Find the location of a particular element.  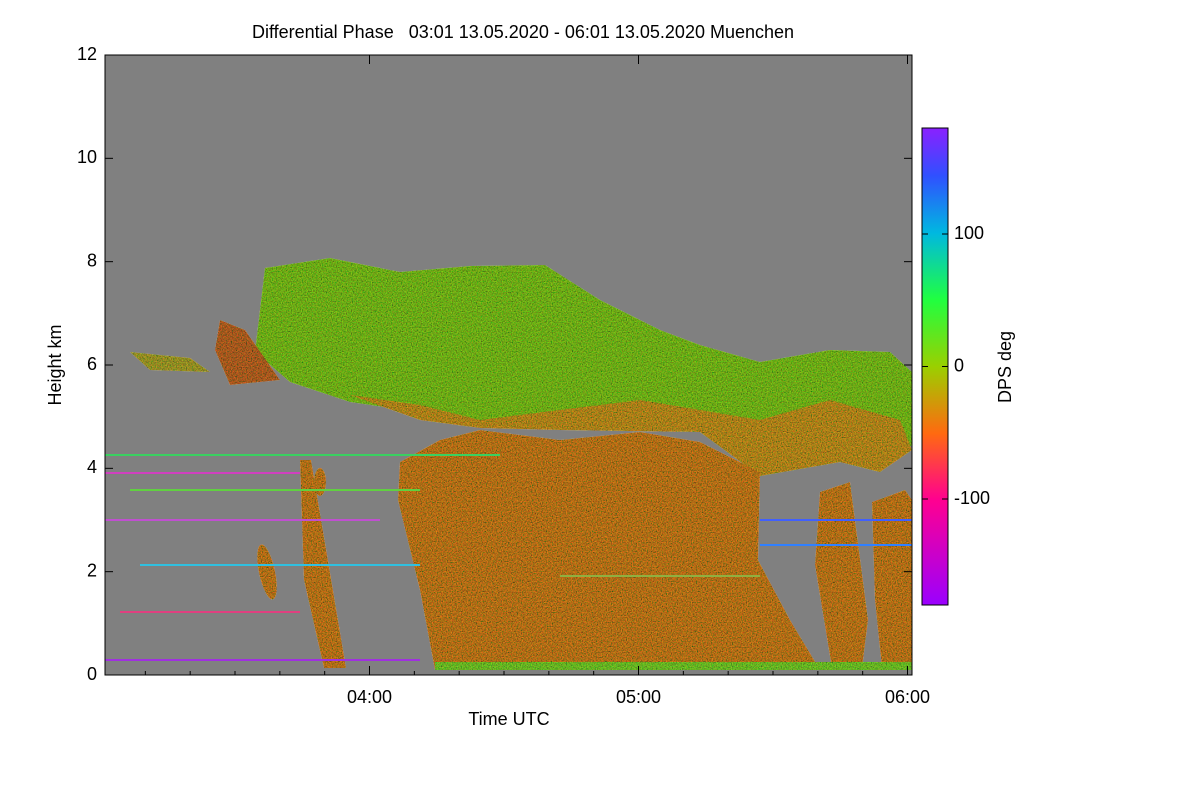

y-tick-label: 2 is located at coordinates (92, 570).